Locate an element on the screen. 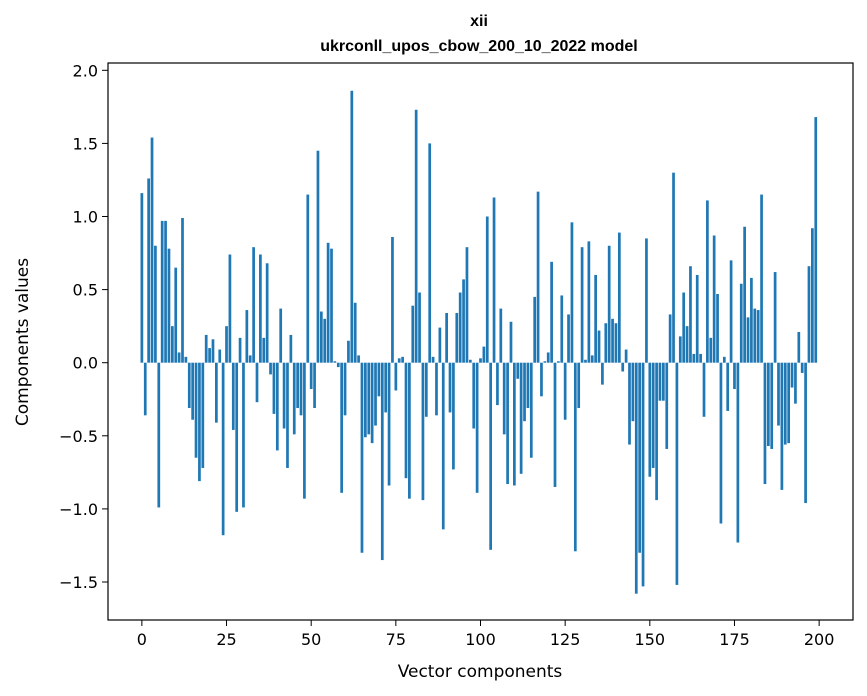 The image size is (867, 696). x-tick-label: 50 is located at coordinates (311, 639).